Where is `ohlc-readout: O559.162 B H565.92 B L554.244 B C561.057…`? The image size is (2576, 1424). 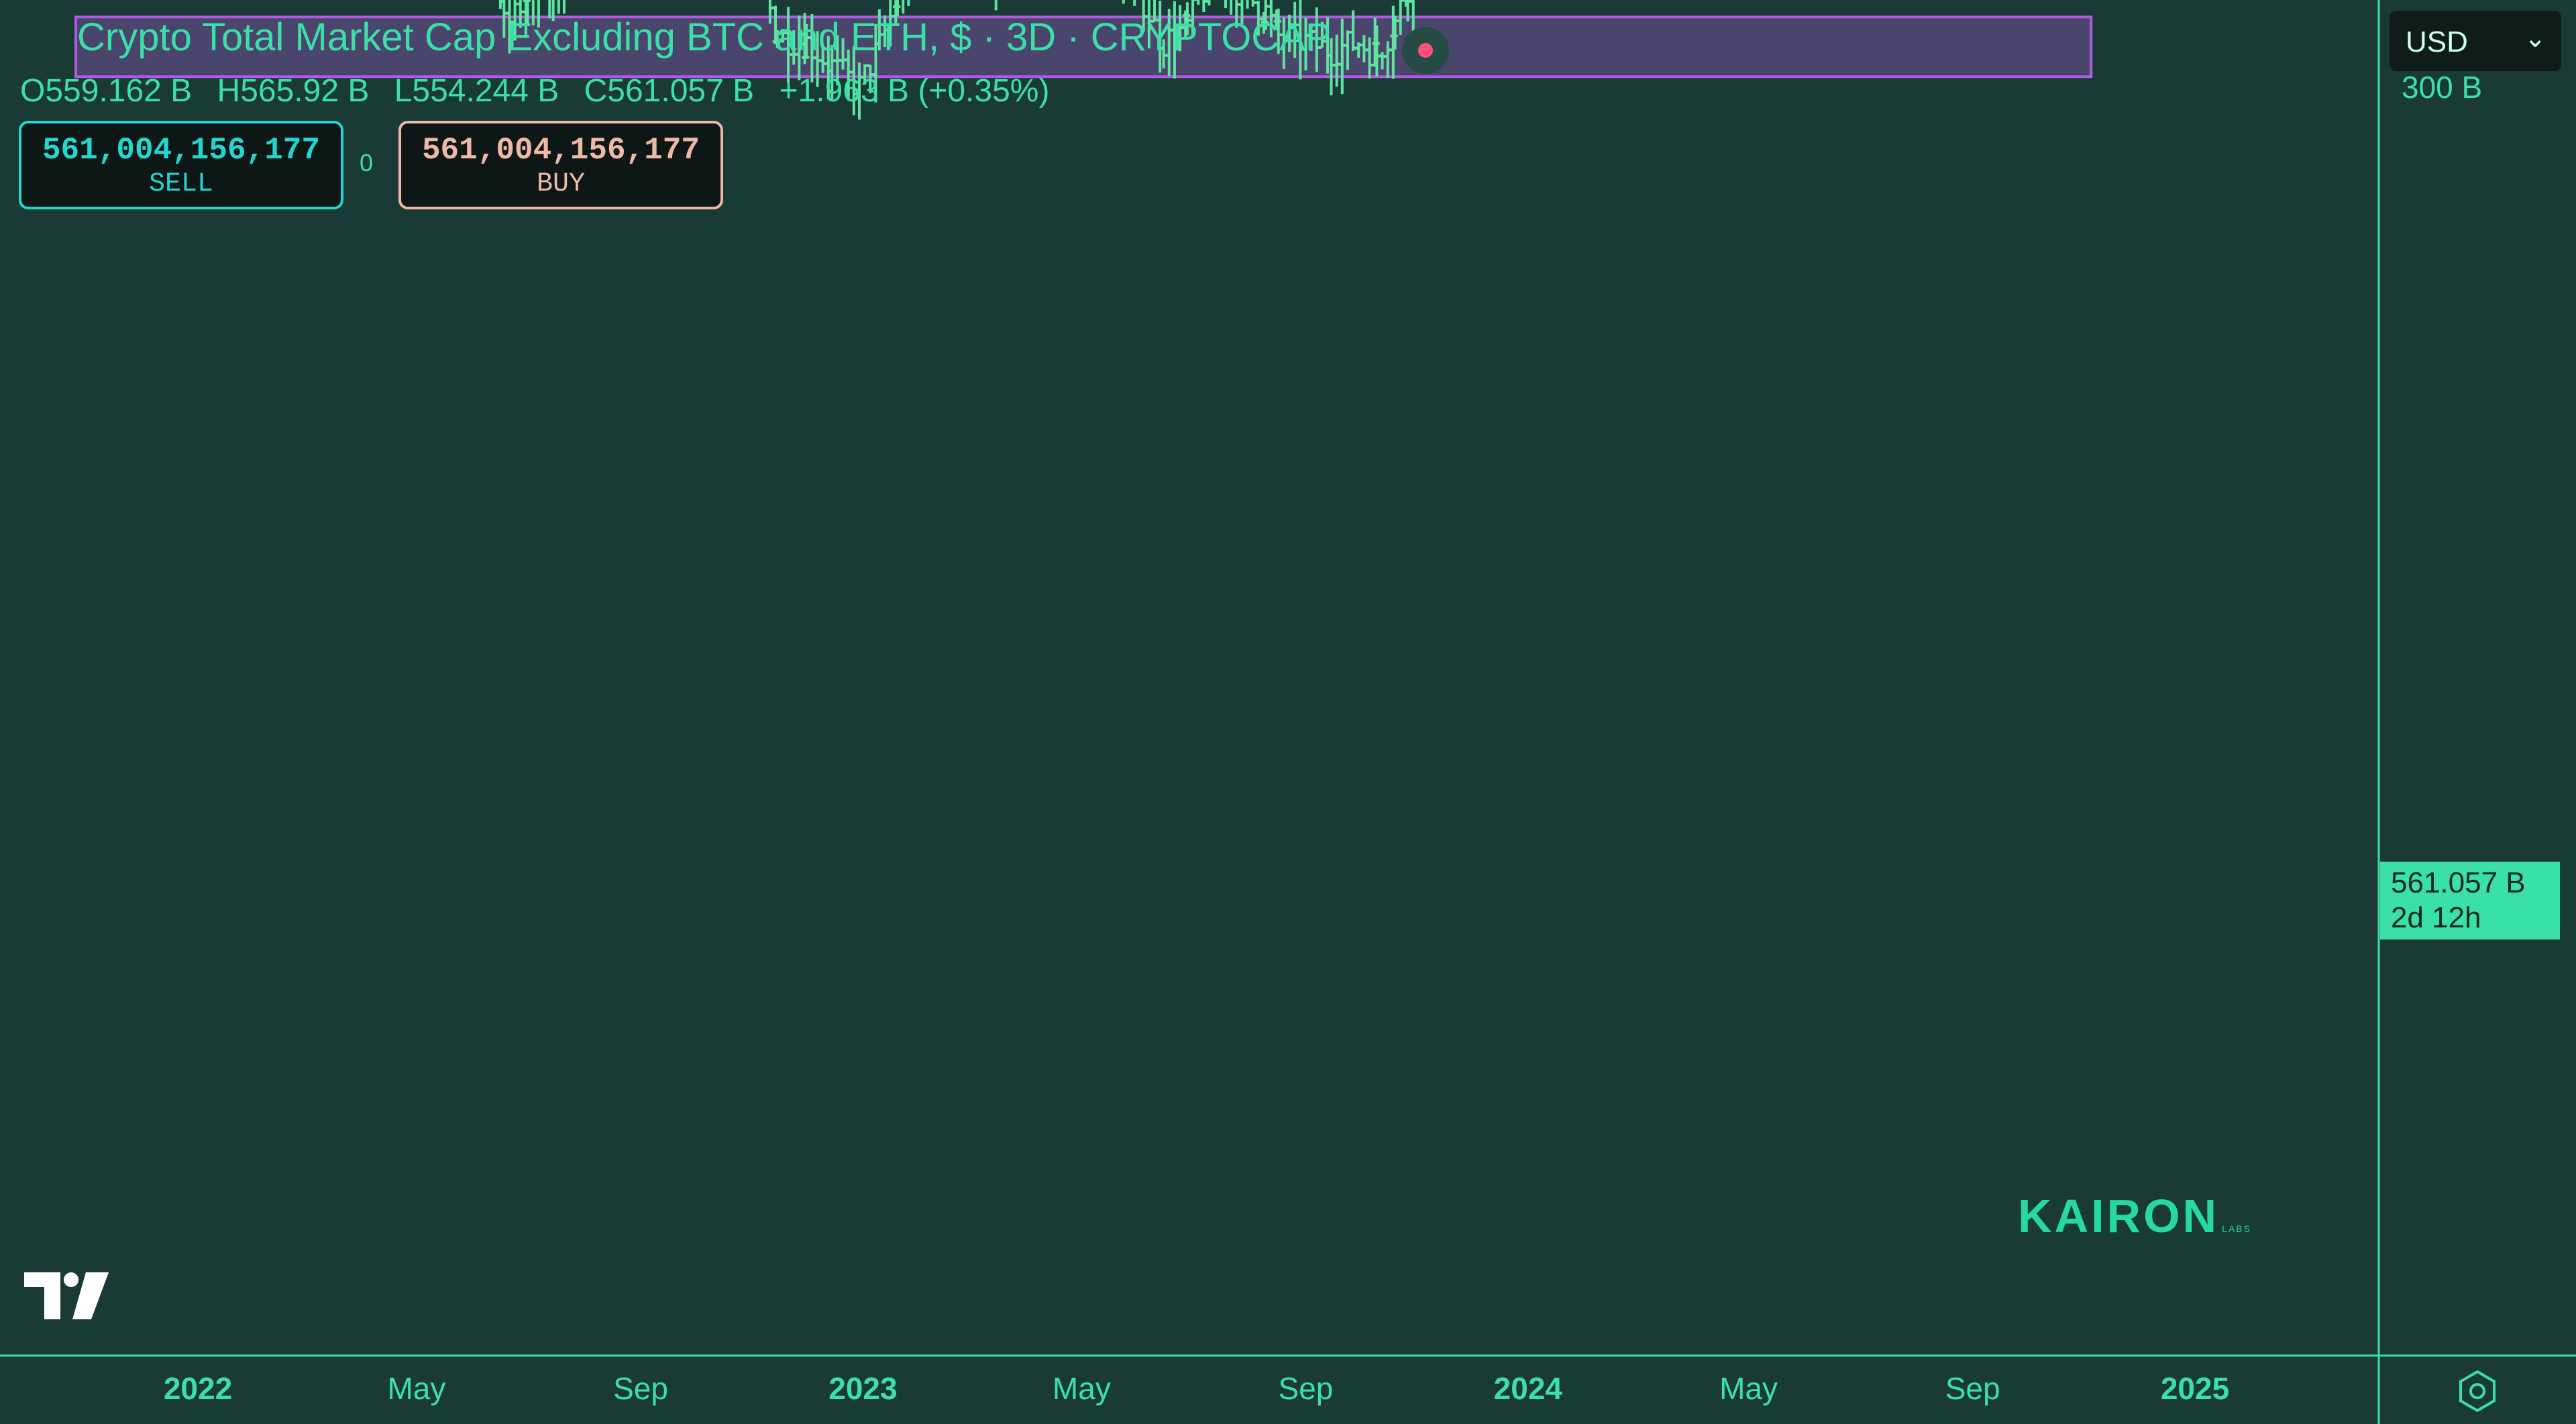 ohlc-readout: O559.162 B H565.92 B L554.244 B C561.057… is located at coordinates (542, 90).